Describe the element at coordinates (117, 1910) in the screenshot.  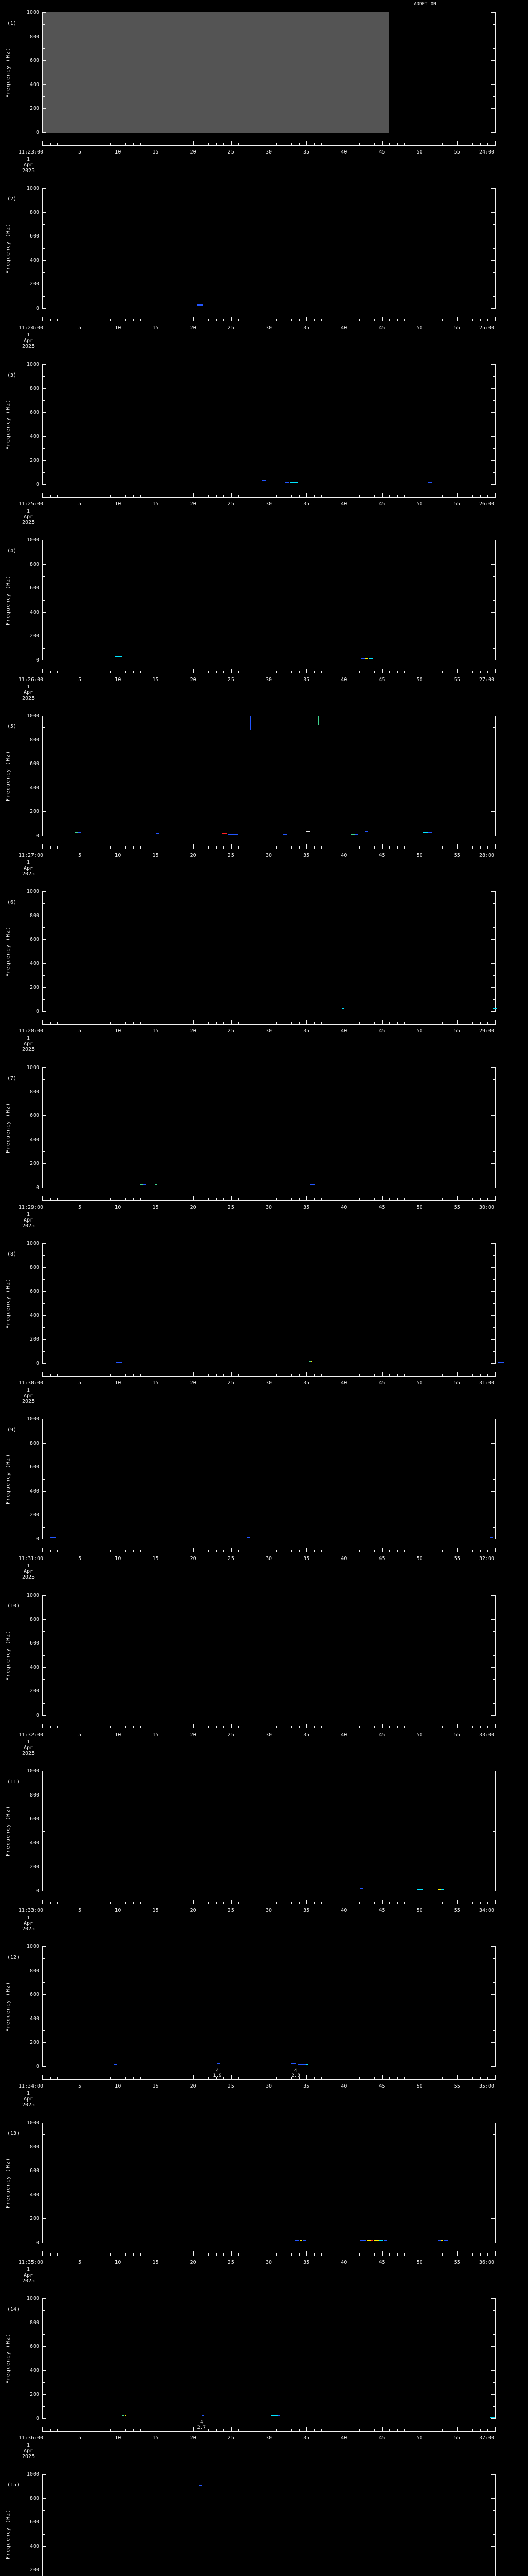
I see `time-tick-label: 10` at that location.